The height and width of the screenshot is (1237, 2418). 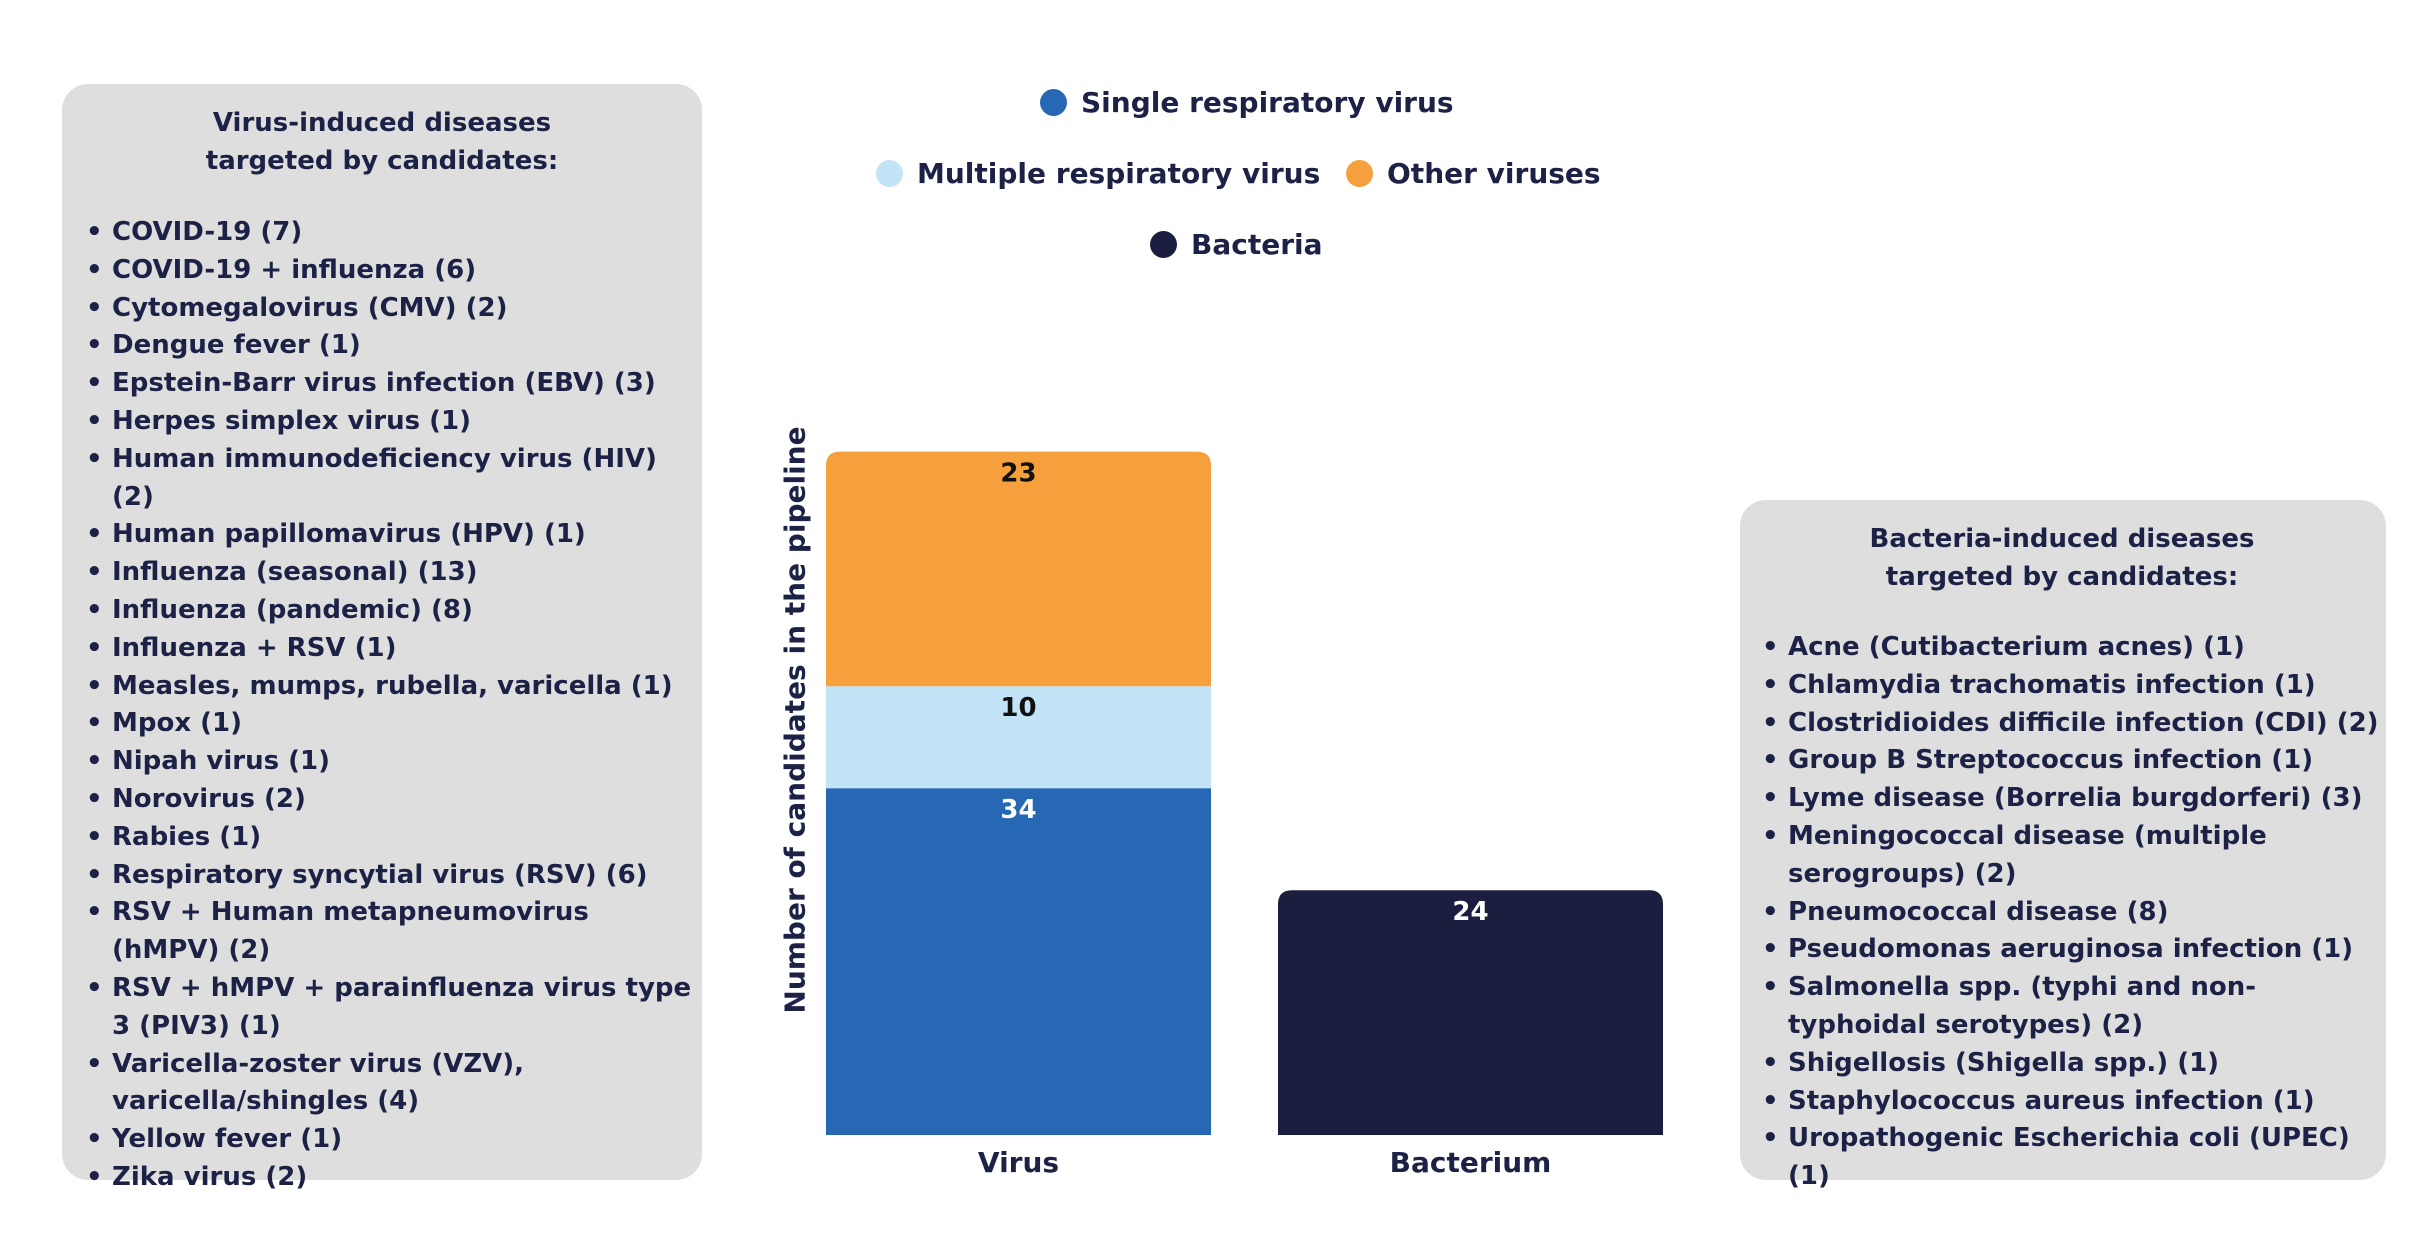 I want to click on legend-other-viruses: Other viruses, so click(x=1473, y=173).